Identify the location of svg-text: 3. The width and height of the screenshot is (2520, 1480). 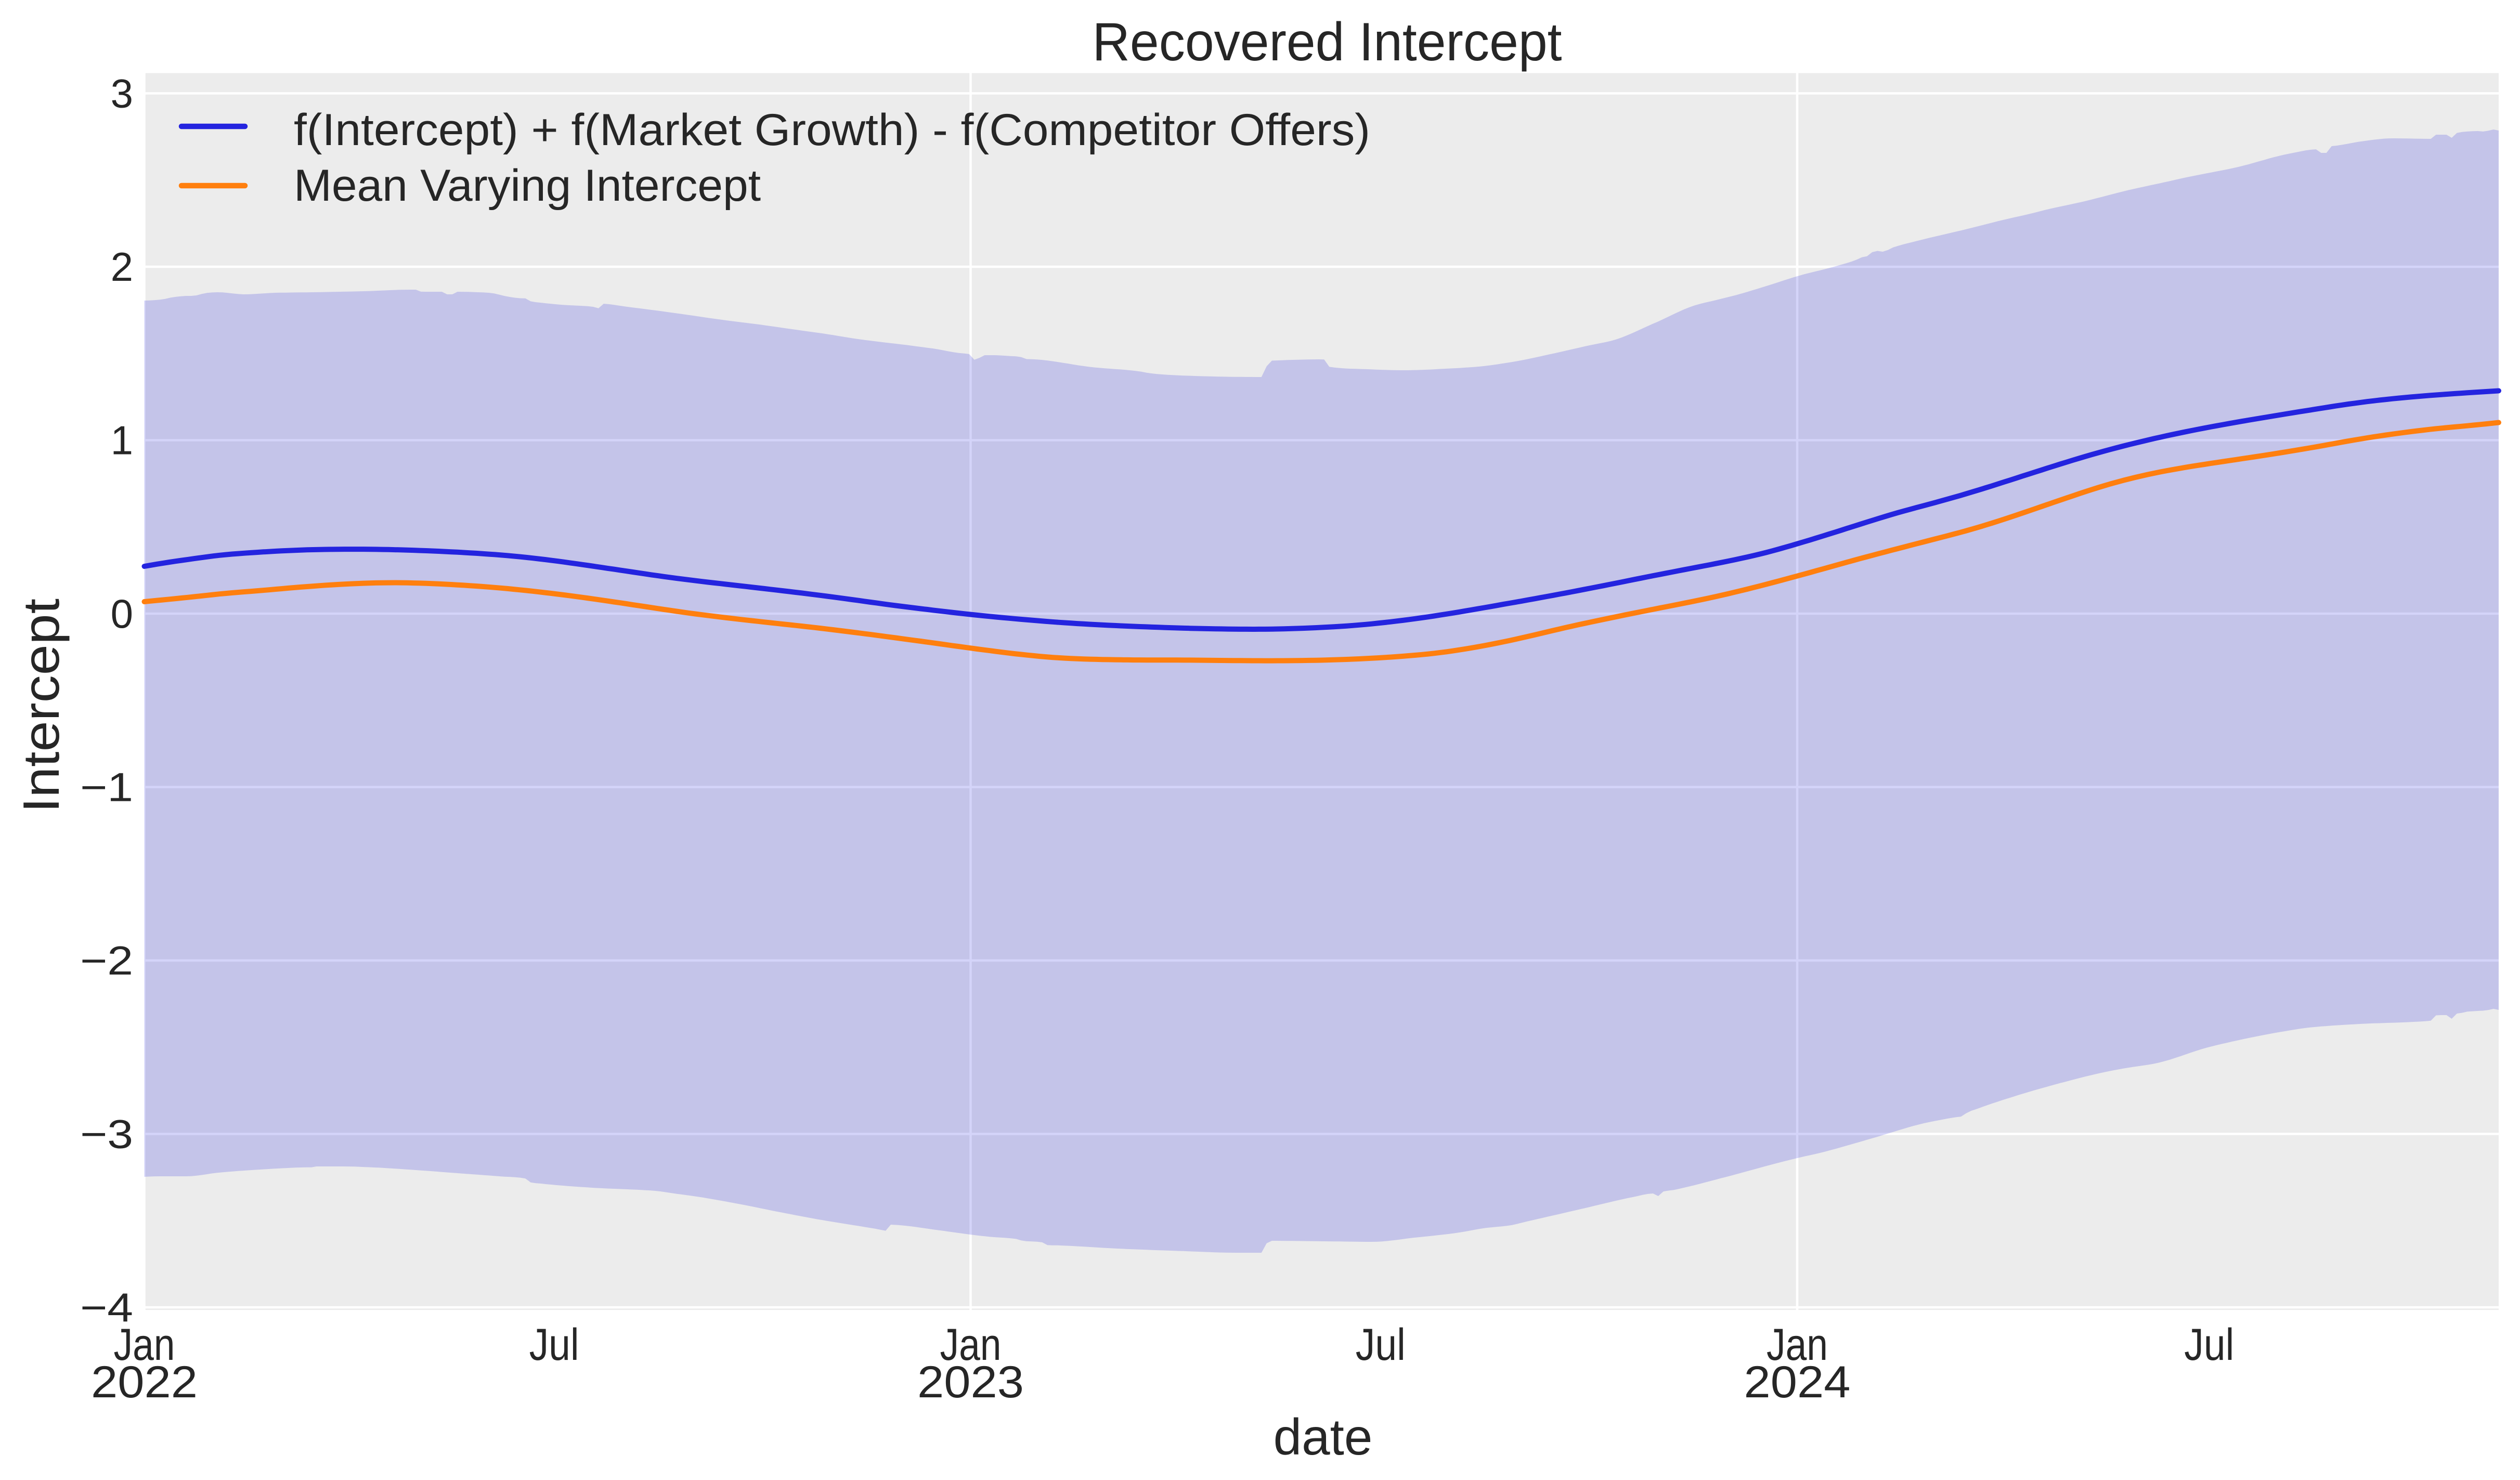
(122, 93).